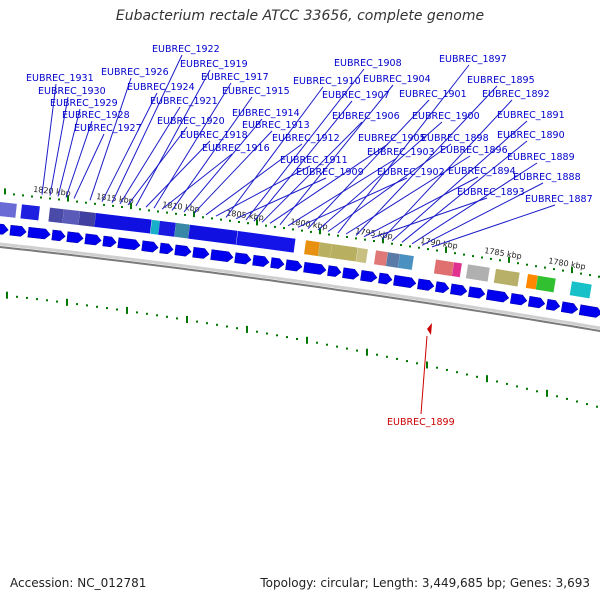 The image size is (600, 600). Describe the element at coordinates (96, 115) in the screenshot. I see `gene-label: EUBREC_1928` at that location.